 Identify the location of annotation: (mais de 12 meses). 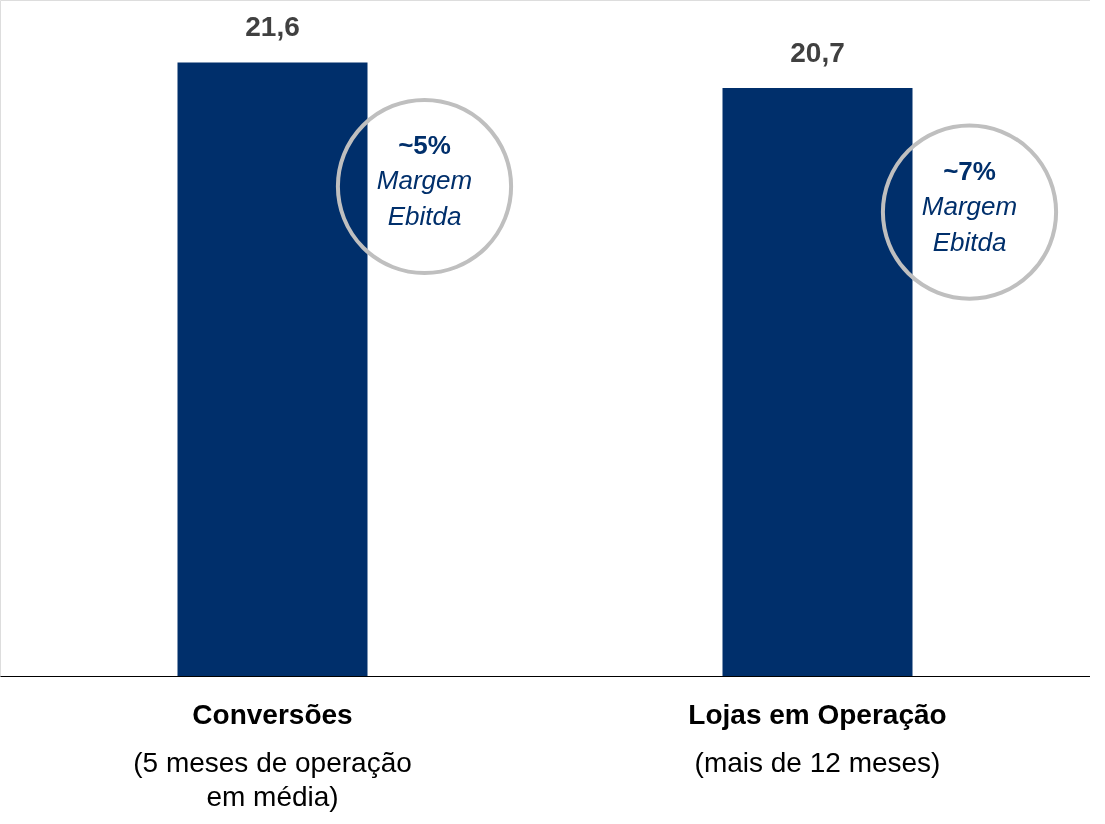
(817, 762).